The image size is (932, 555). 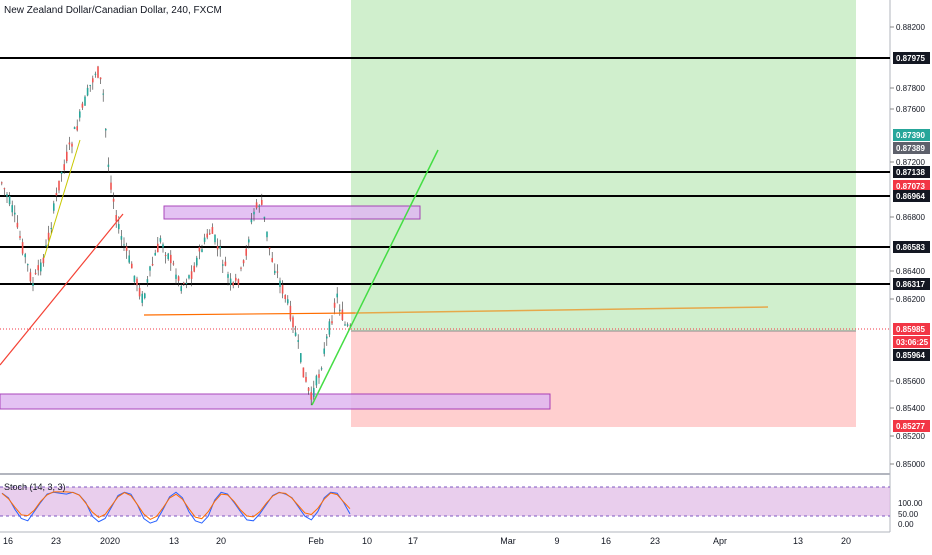 What do you see at coordinates (110, 541) in the screenshot?
I see `time-tick-label: 2020` at bounding box center [110, 541].